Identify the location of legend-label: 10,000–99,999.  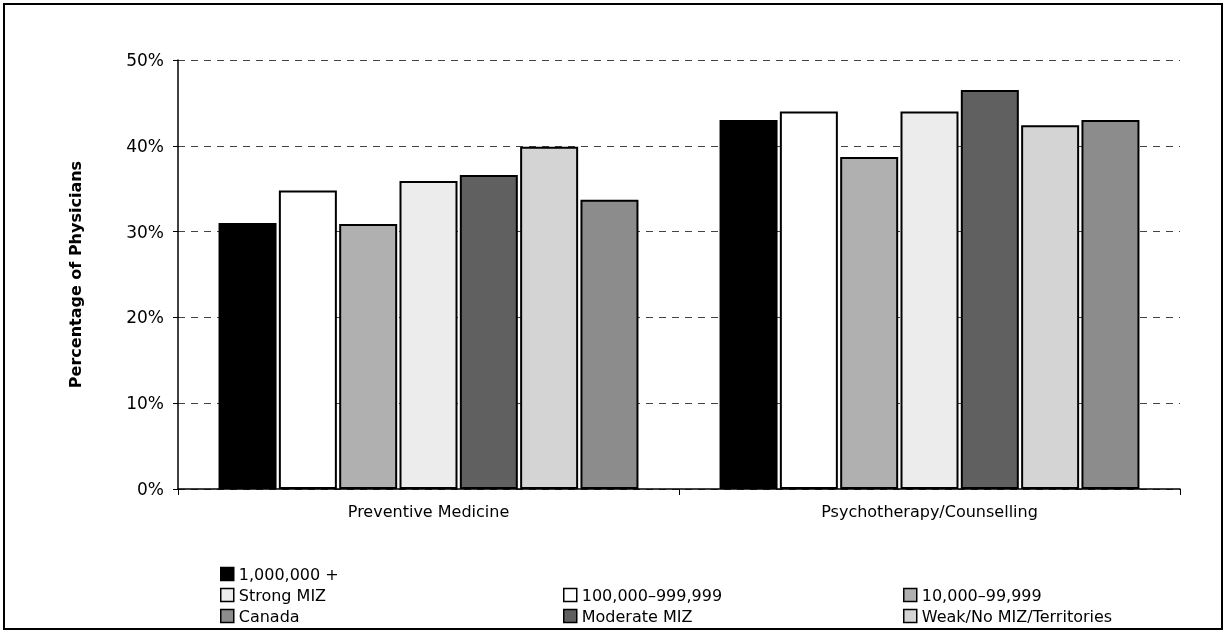
(981, 595).